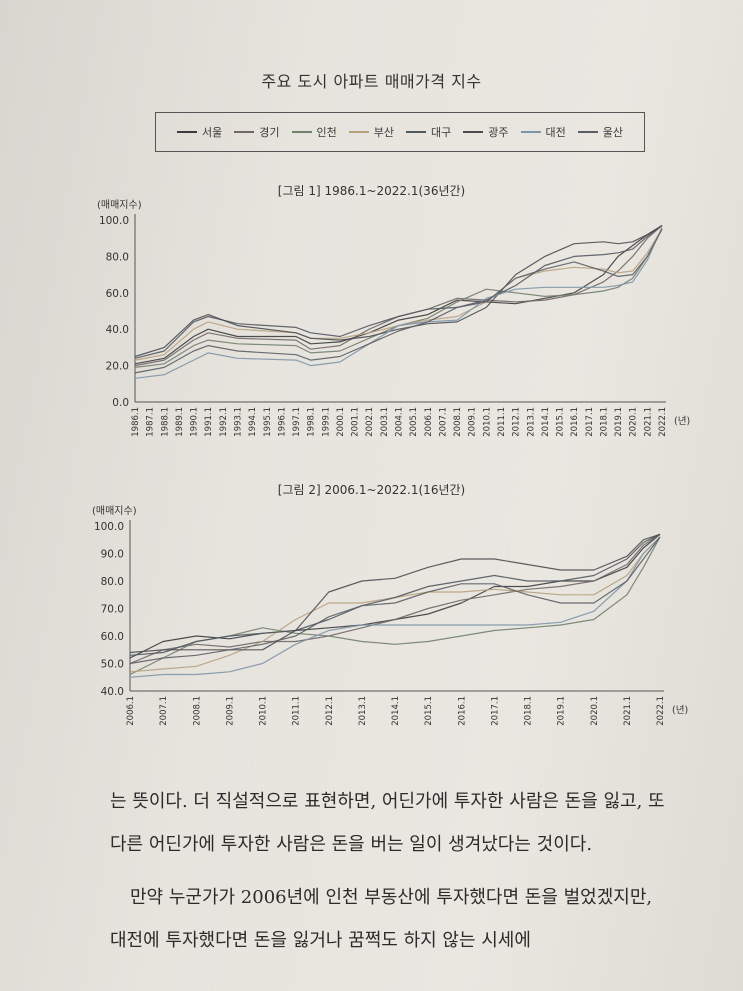 This screenshot has height=991, width=743. I want to click on x-tick-label: 1991.1, so click(209, 422).